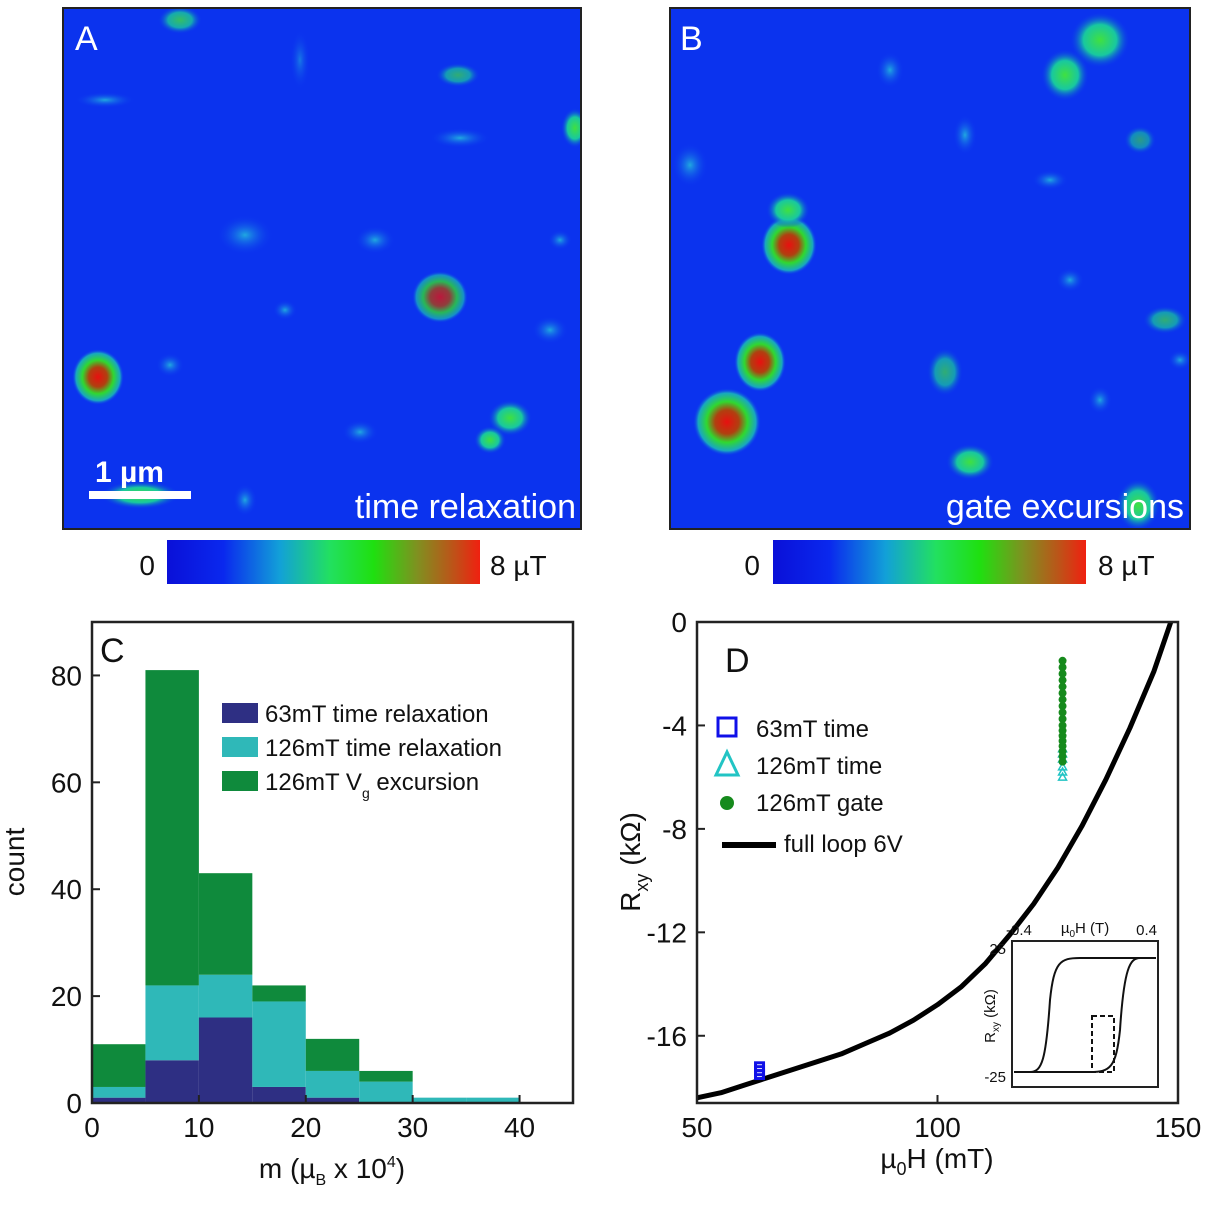 The image size is (1212, 1206). What do you see at coordinates (129, 472) in the screenshot?
I see `scale-bar-label: 1 µm` at bounding box center [129, 472].